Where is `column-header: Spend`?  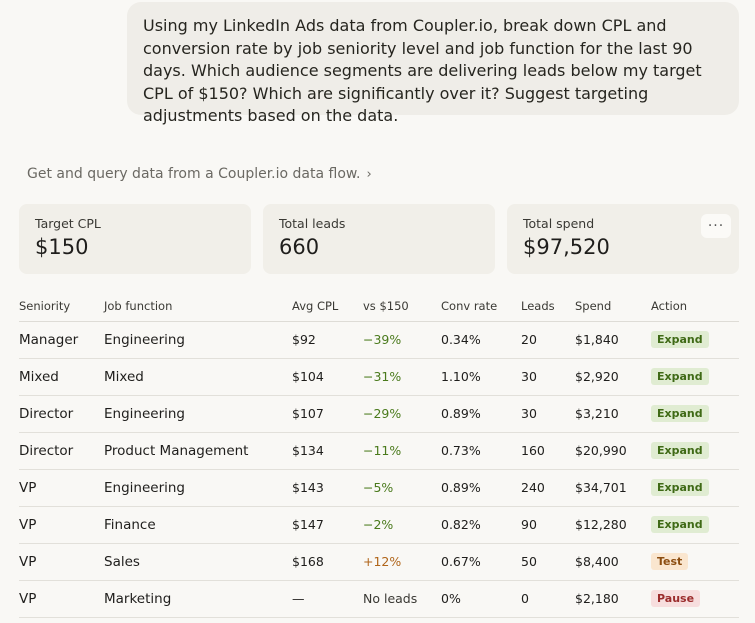 column-header: Spend is located at coordinates (613, 306).